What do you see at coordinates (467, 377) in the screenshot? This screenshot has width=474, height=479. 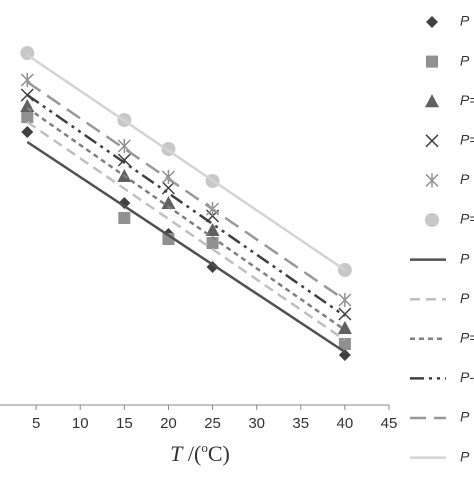 I see `legend-label: P-` at bounding box center [467, 377].